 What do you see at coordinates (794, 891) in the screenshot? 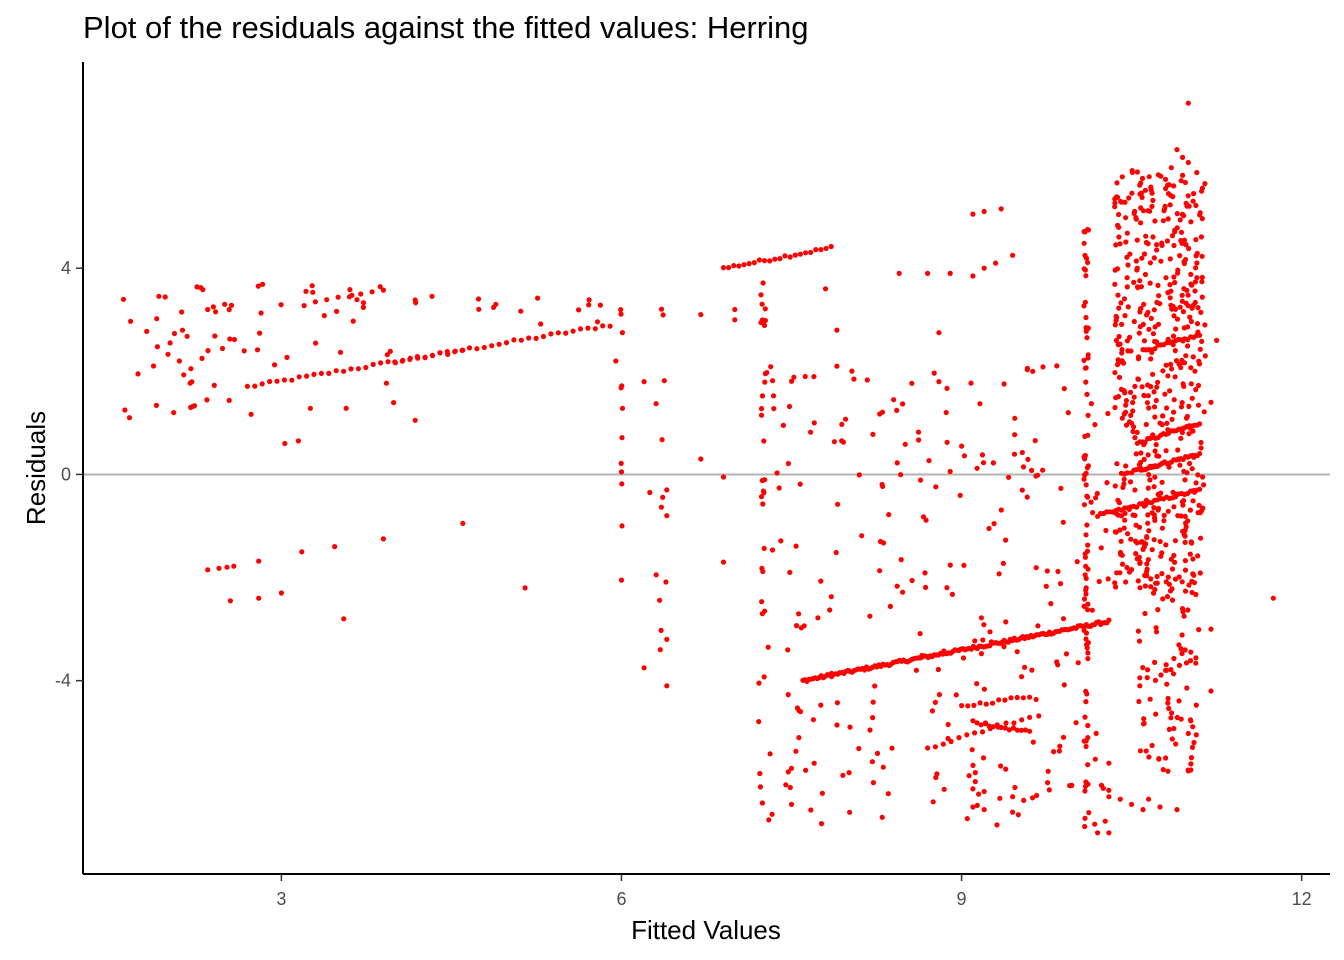
I see `x-ticks: 3 6 9 12` at bounding box center [794, 891].